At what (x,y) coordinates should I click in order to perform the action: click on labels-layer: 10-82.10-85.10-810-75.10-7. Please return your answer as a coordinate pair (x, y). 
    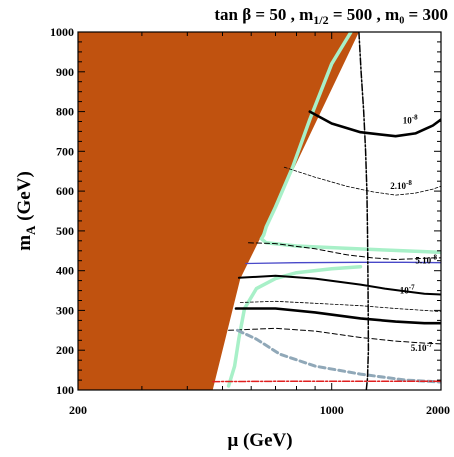
    Looking at the image, I should click on (413, 234).